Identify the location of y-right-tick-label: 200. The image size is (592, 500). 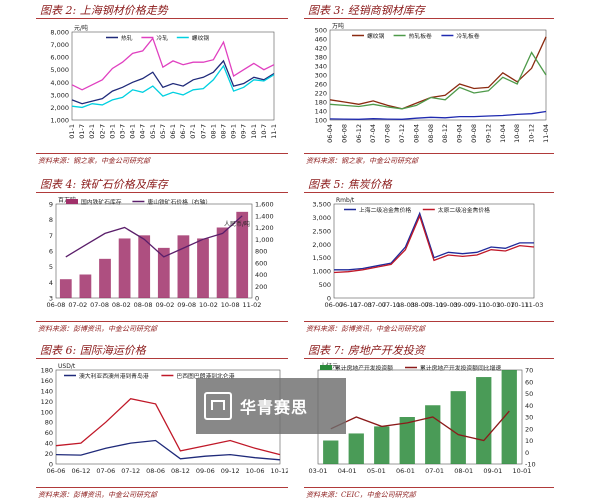
(261, 287).